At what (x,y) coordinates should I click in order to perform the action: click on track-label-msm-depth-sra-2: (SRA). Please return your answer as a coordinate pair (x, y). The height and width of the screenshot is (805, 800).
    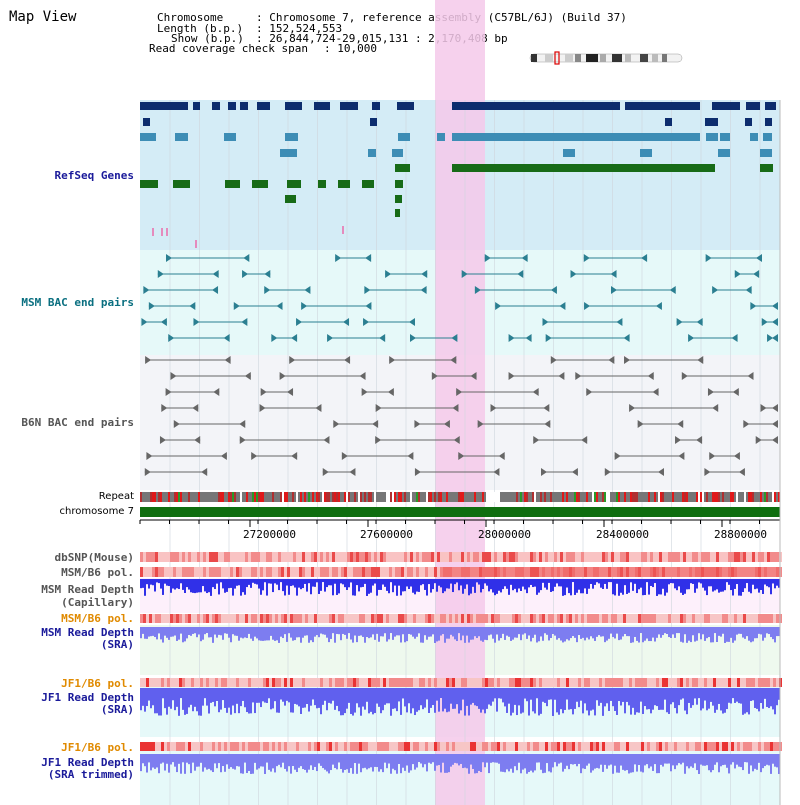
    Looking at the image, I should click on (117, 644).